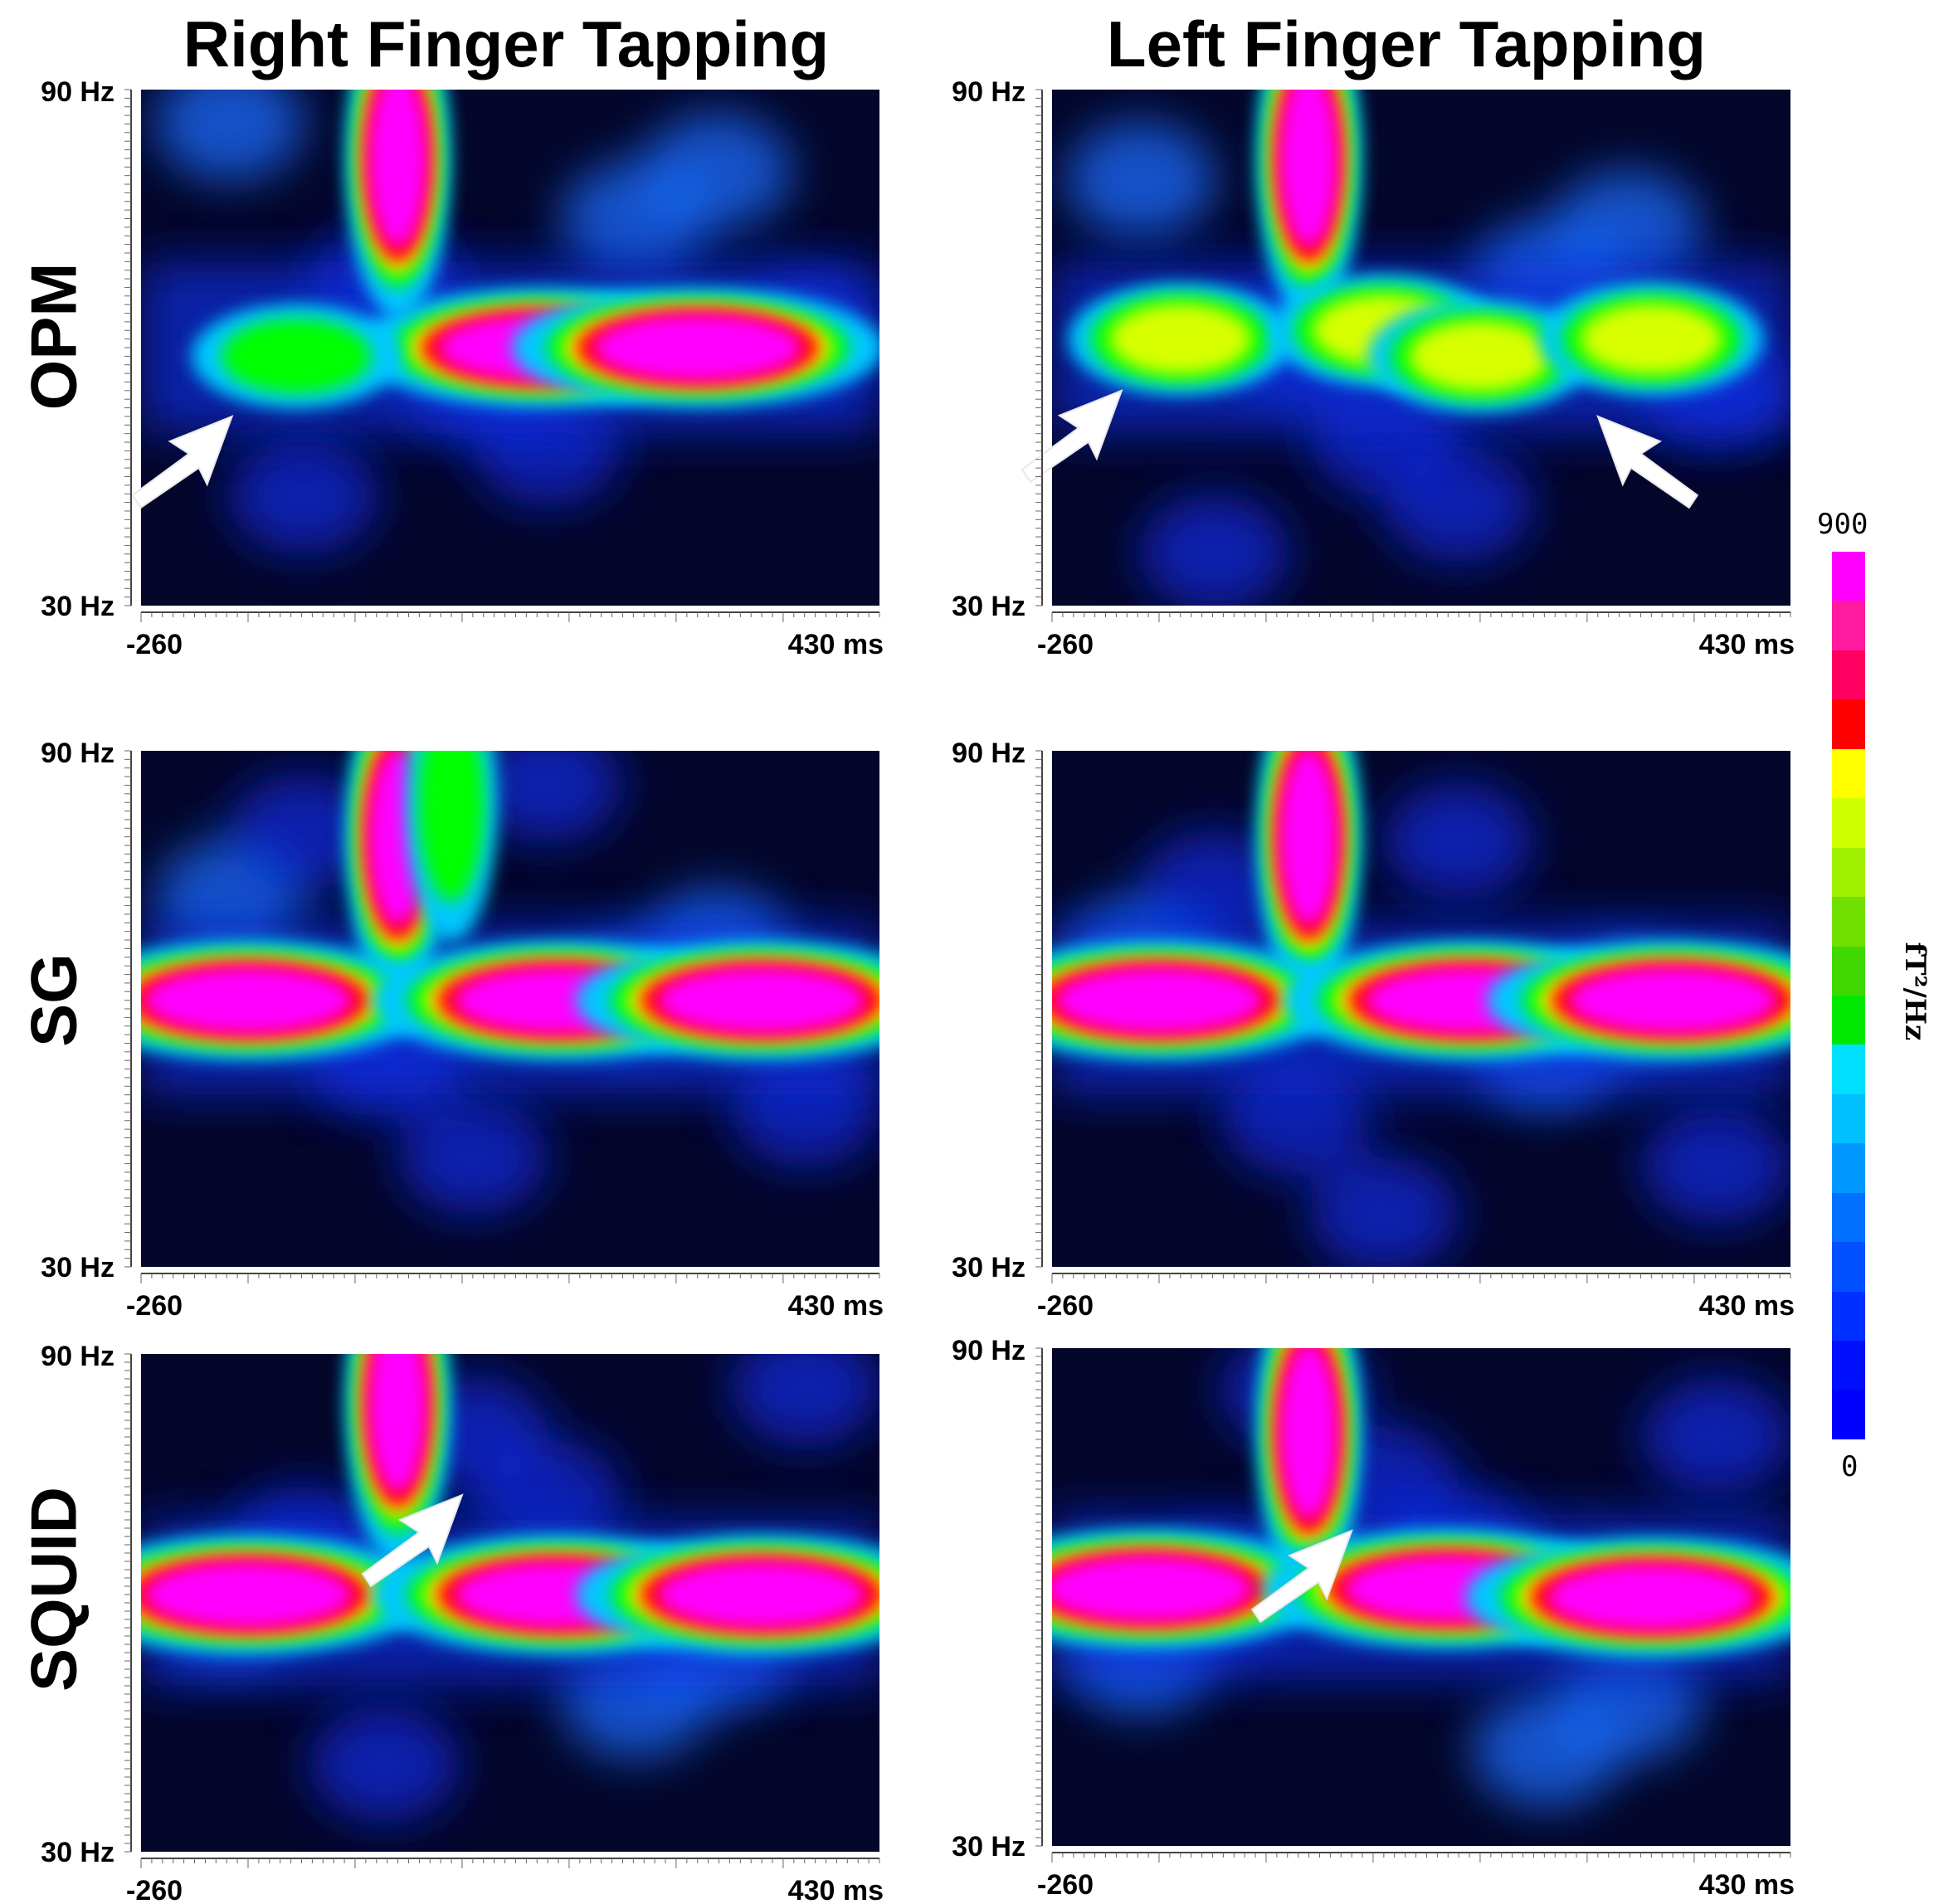  I want to click on column-title-right: Right Finger Tapping, so click(506, 43).